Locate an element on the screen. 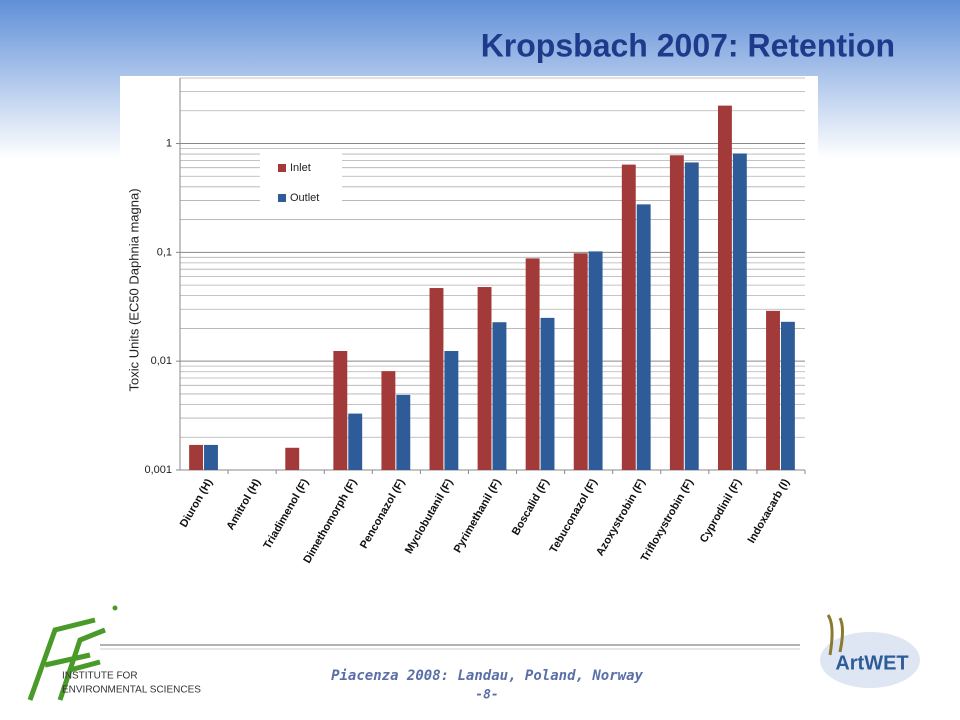 The height and width of the screenshot is (720, 960). legend-label: Inlet is located at coordinates (300, 168).